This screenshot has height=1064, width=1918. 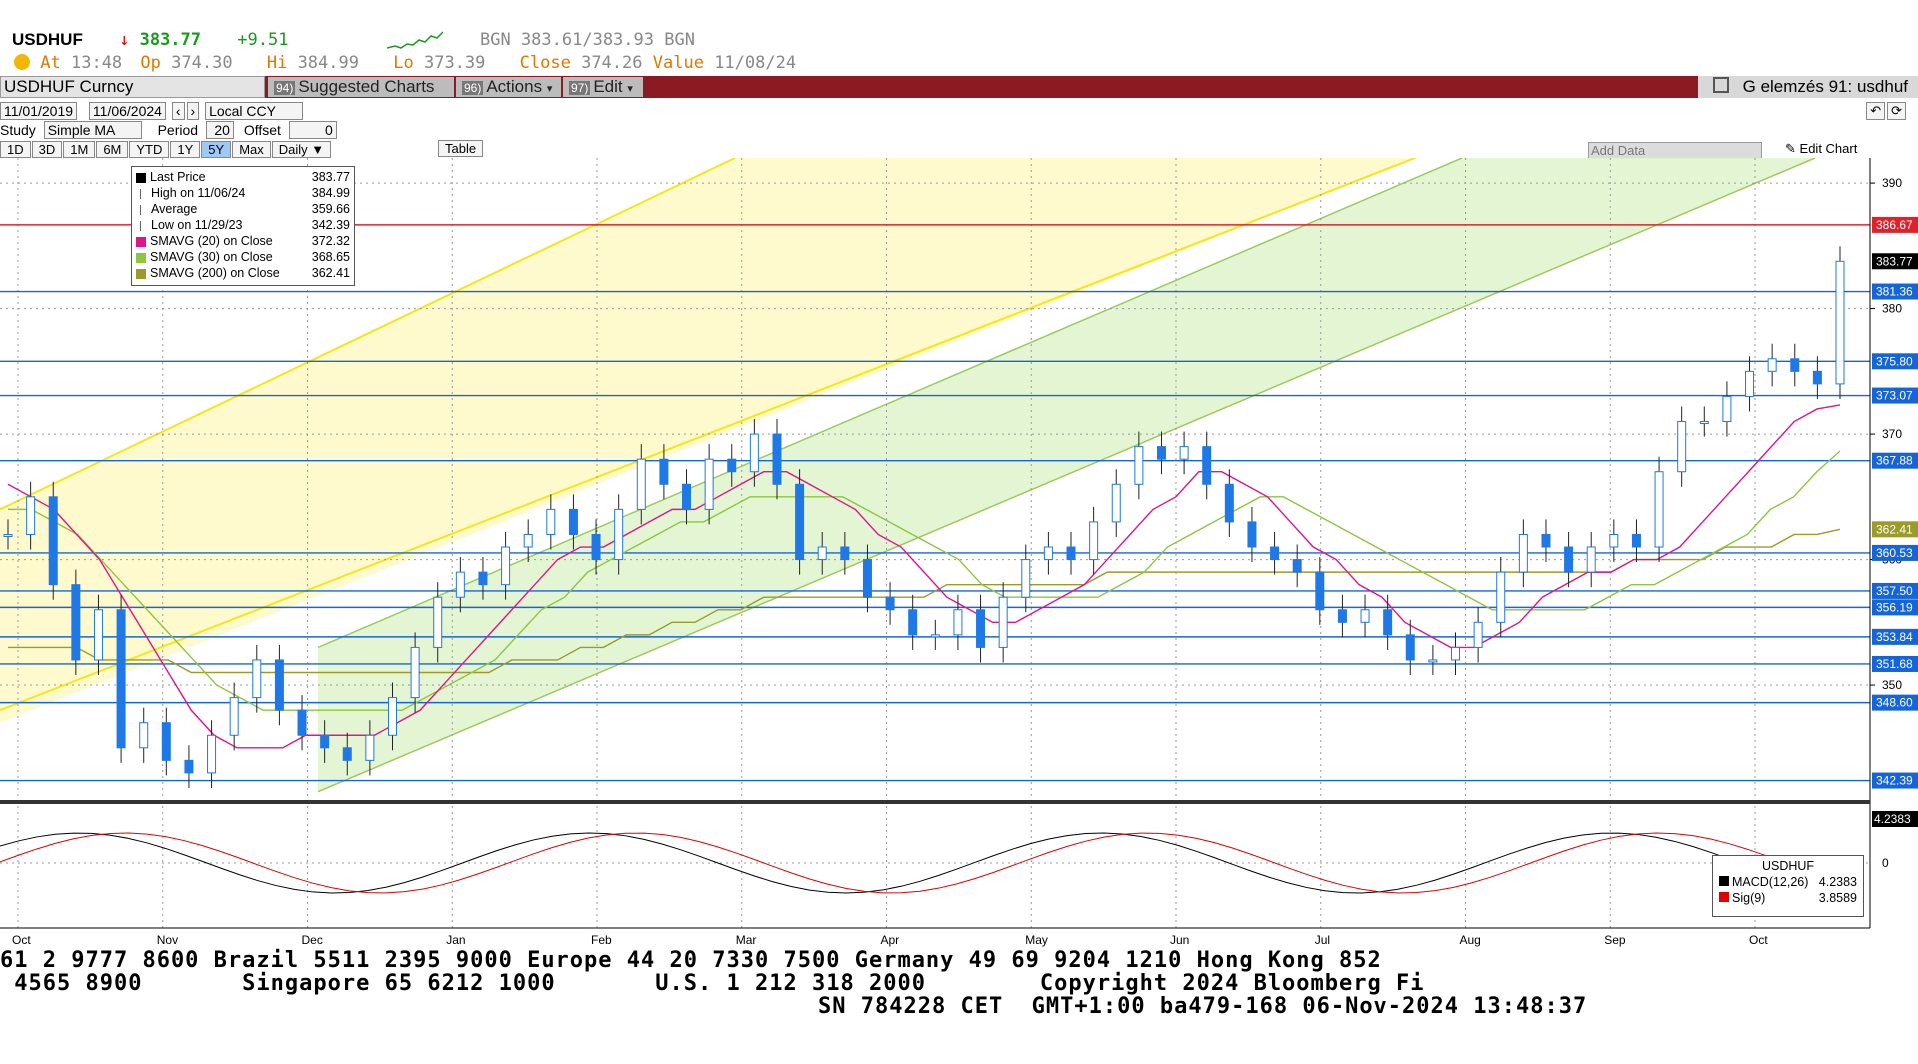 What do you see at coordinates (1724, 897) in the screenshot?
I see `sig-swatch` at bounding box center [1724, 897].